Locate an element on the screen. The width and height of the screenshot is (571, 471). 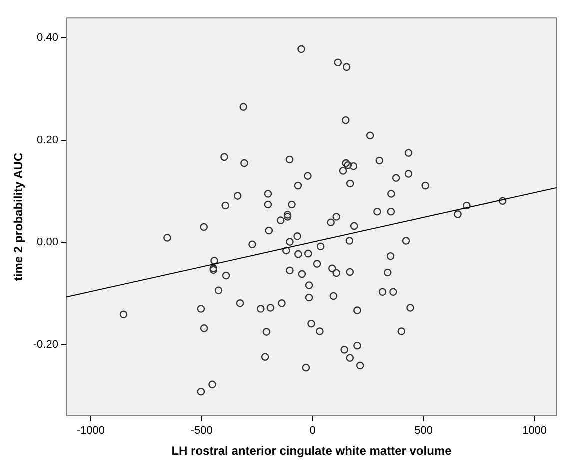
x-tick-label: 1000 is located at coordinates (535, 431).